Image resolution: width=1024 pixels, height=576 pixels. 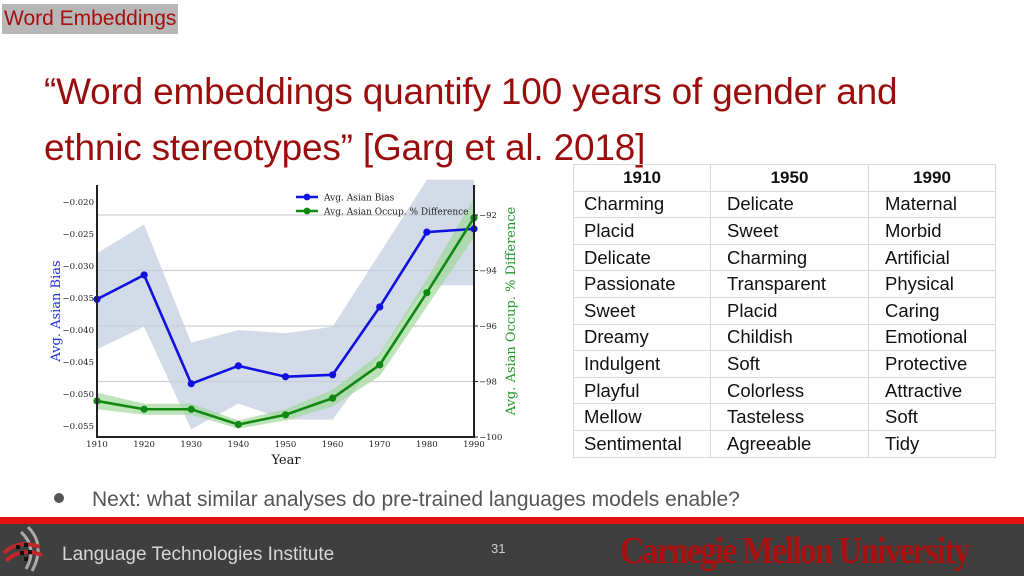 I want to click on x-tick-label: 1930, so click(x=191, y=445).